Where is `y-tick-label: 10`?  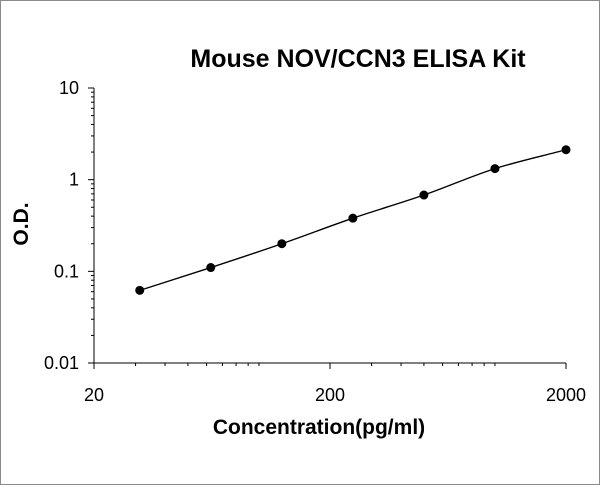 y-tick-label: 10 is located at coordinates (69, 88).